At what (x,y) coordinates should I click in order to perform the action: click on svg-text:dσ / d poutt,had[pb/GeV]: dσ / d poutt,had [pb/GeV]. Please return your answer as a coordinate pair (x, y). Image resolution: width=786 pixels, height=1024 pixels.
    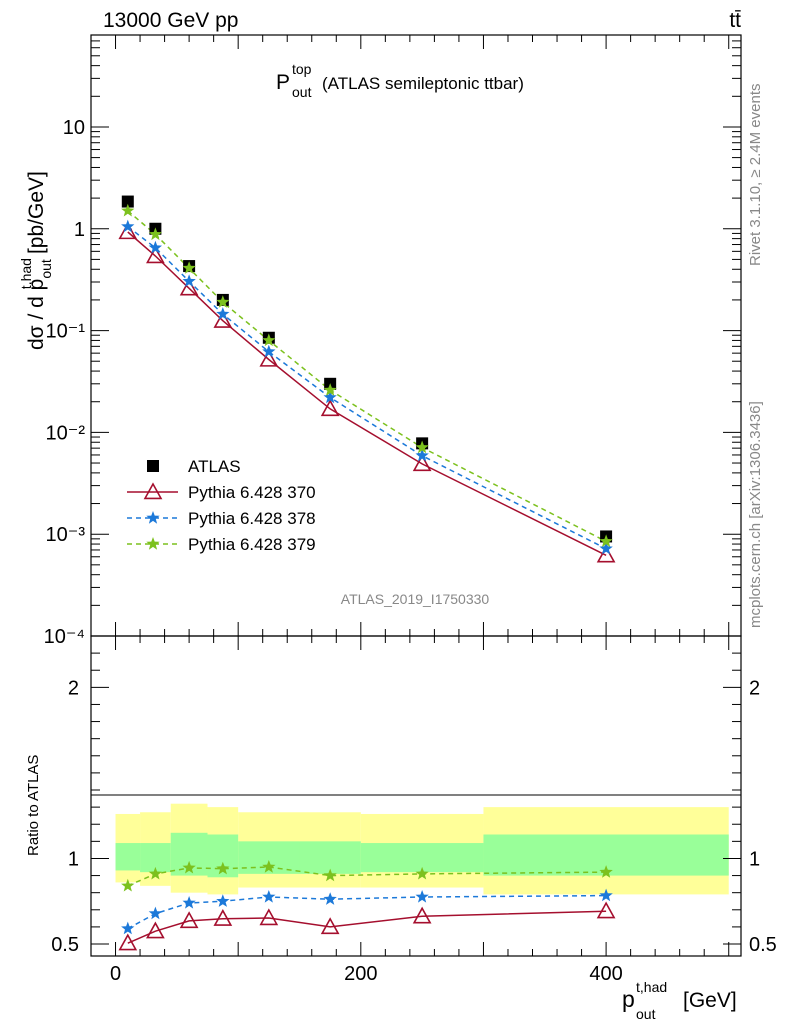
    Looking at the image, I should click on (36, 260).